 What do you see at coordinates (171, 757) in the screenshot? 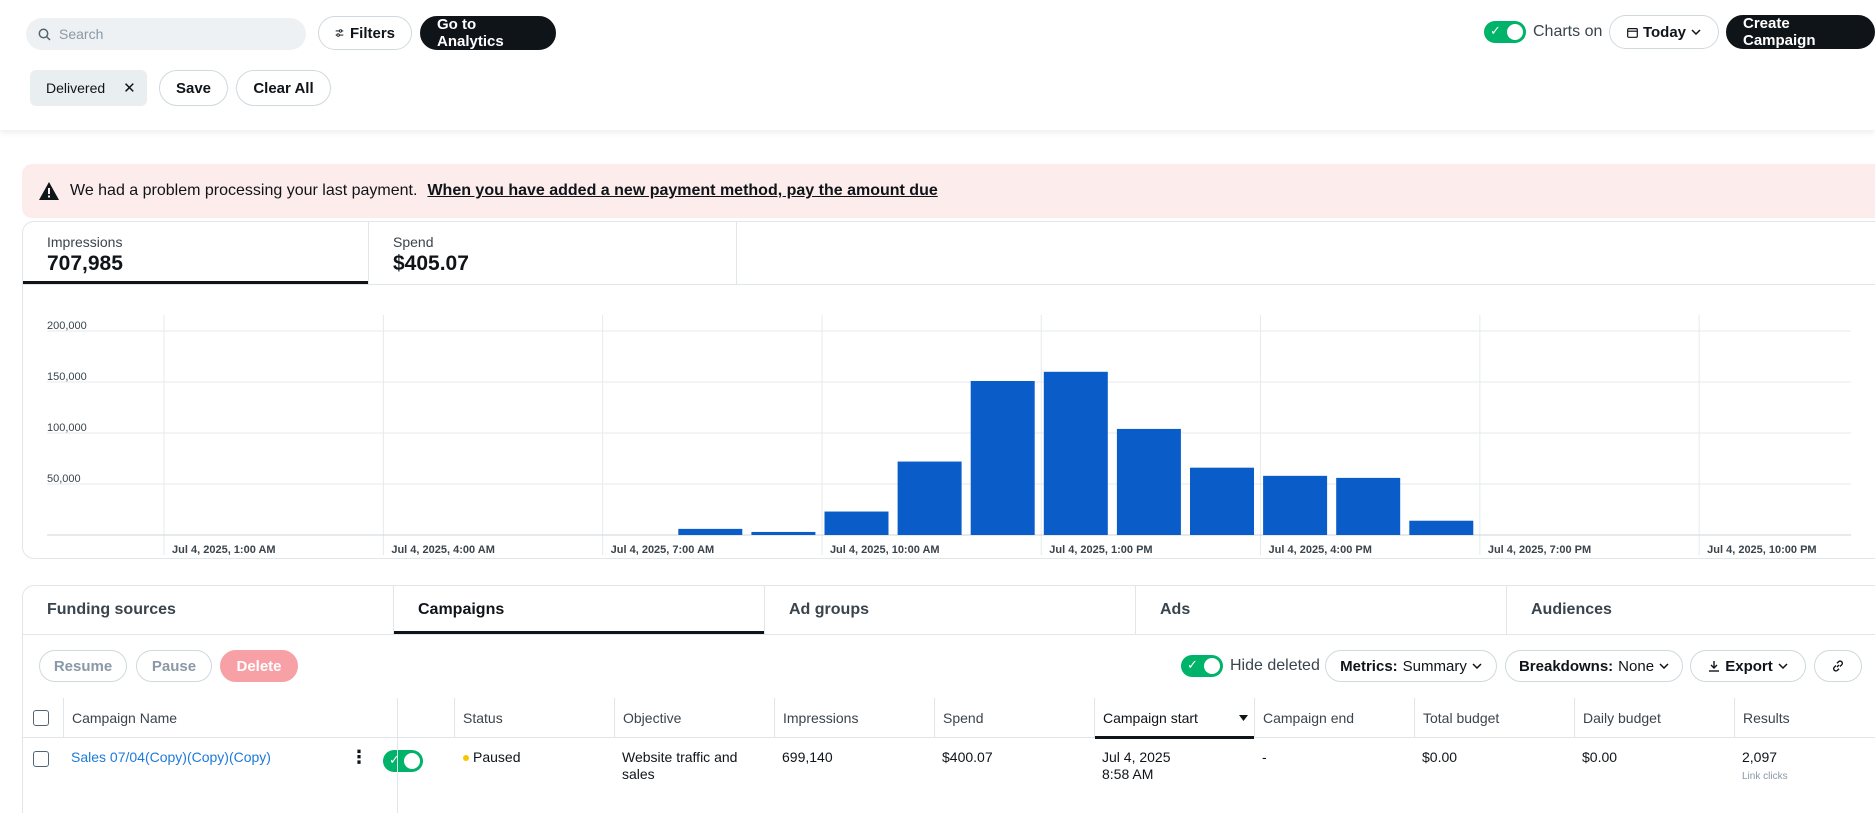
I see `campaign-name-link: Sales 07/04(Copy)(Copy)(Copy)` at bounding box center [171, 757].